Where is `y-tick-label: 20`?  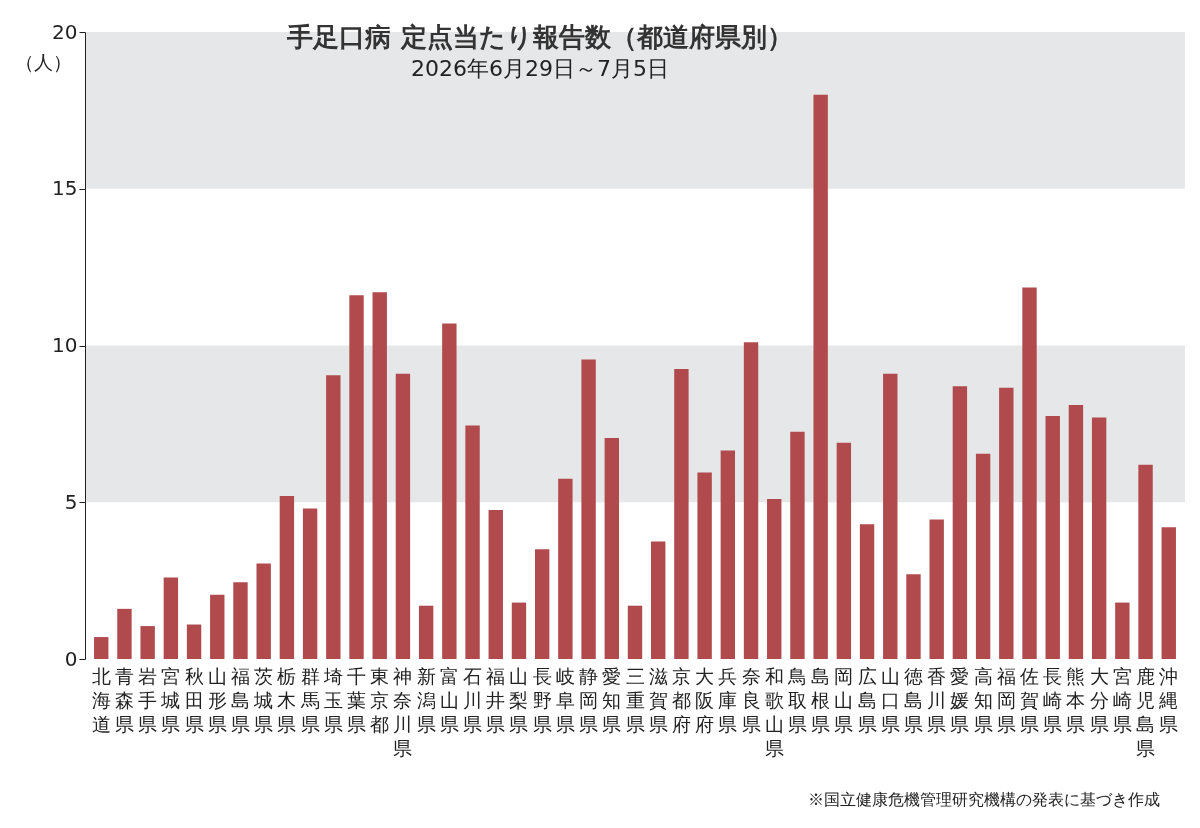 y-tick-label: 20 is located at coordinates (65, 31).